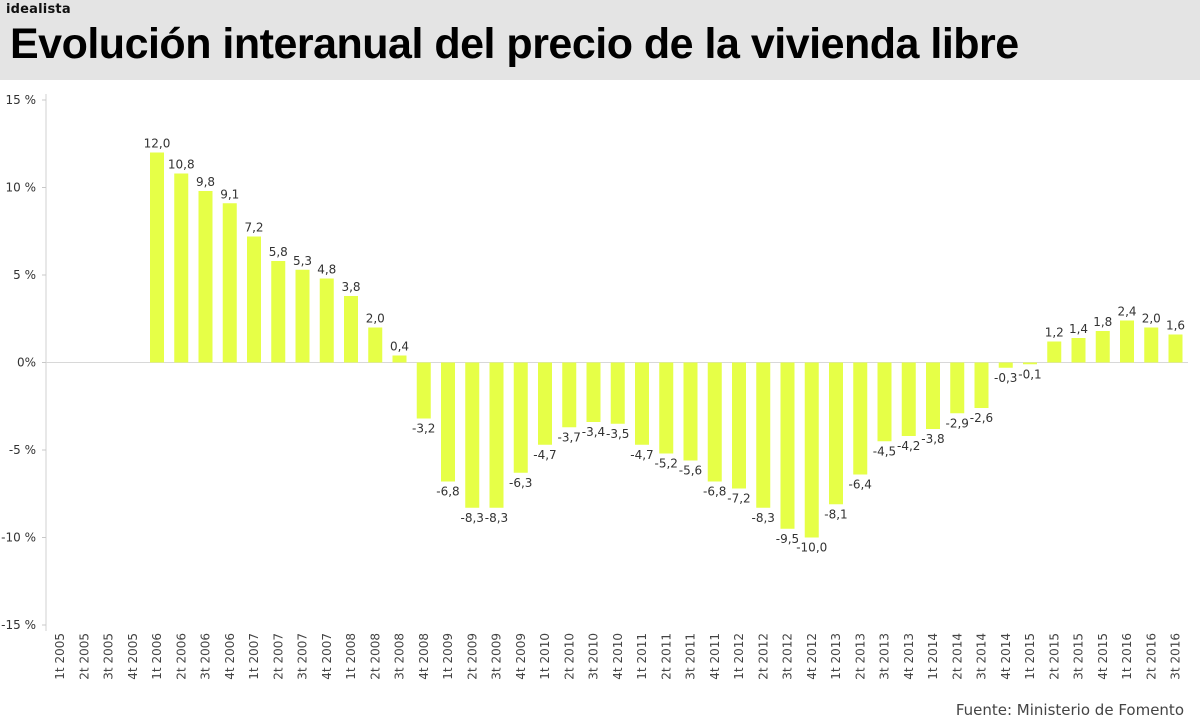  Describe the element at coordinates (739, 656) in the screenshot. I see `x-tick-label: 1t 2012` at that location.